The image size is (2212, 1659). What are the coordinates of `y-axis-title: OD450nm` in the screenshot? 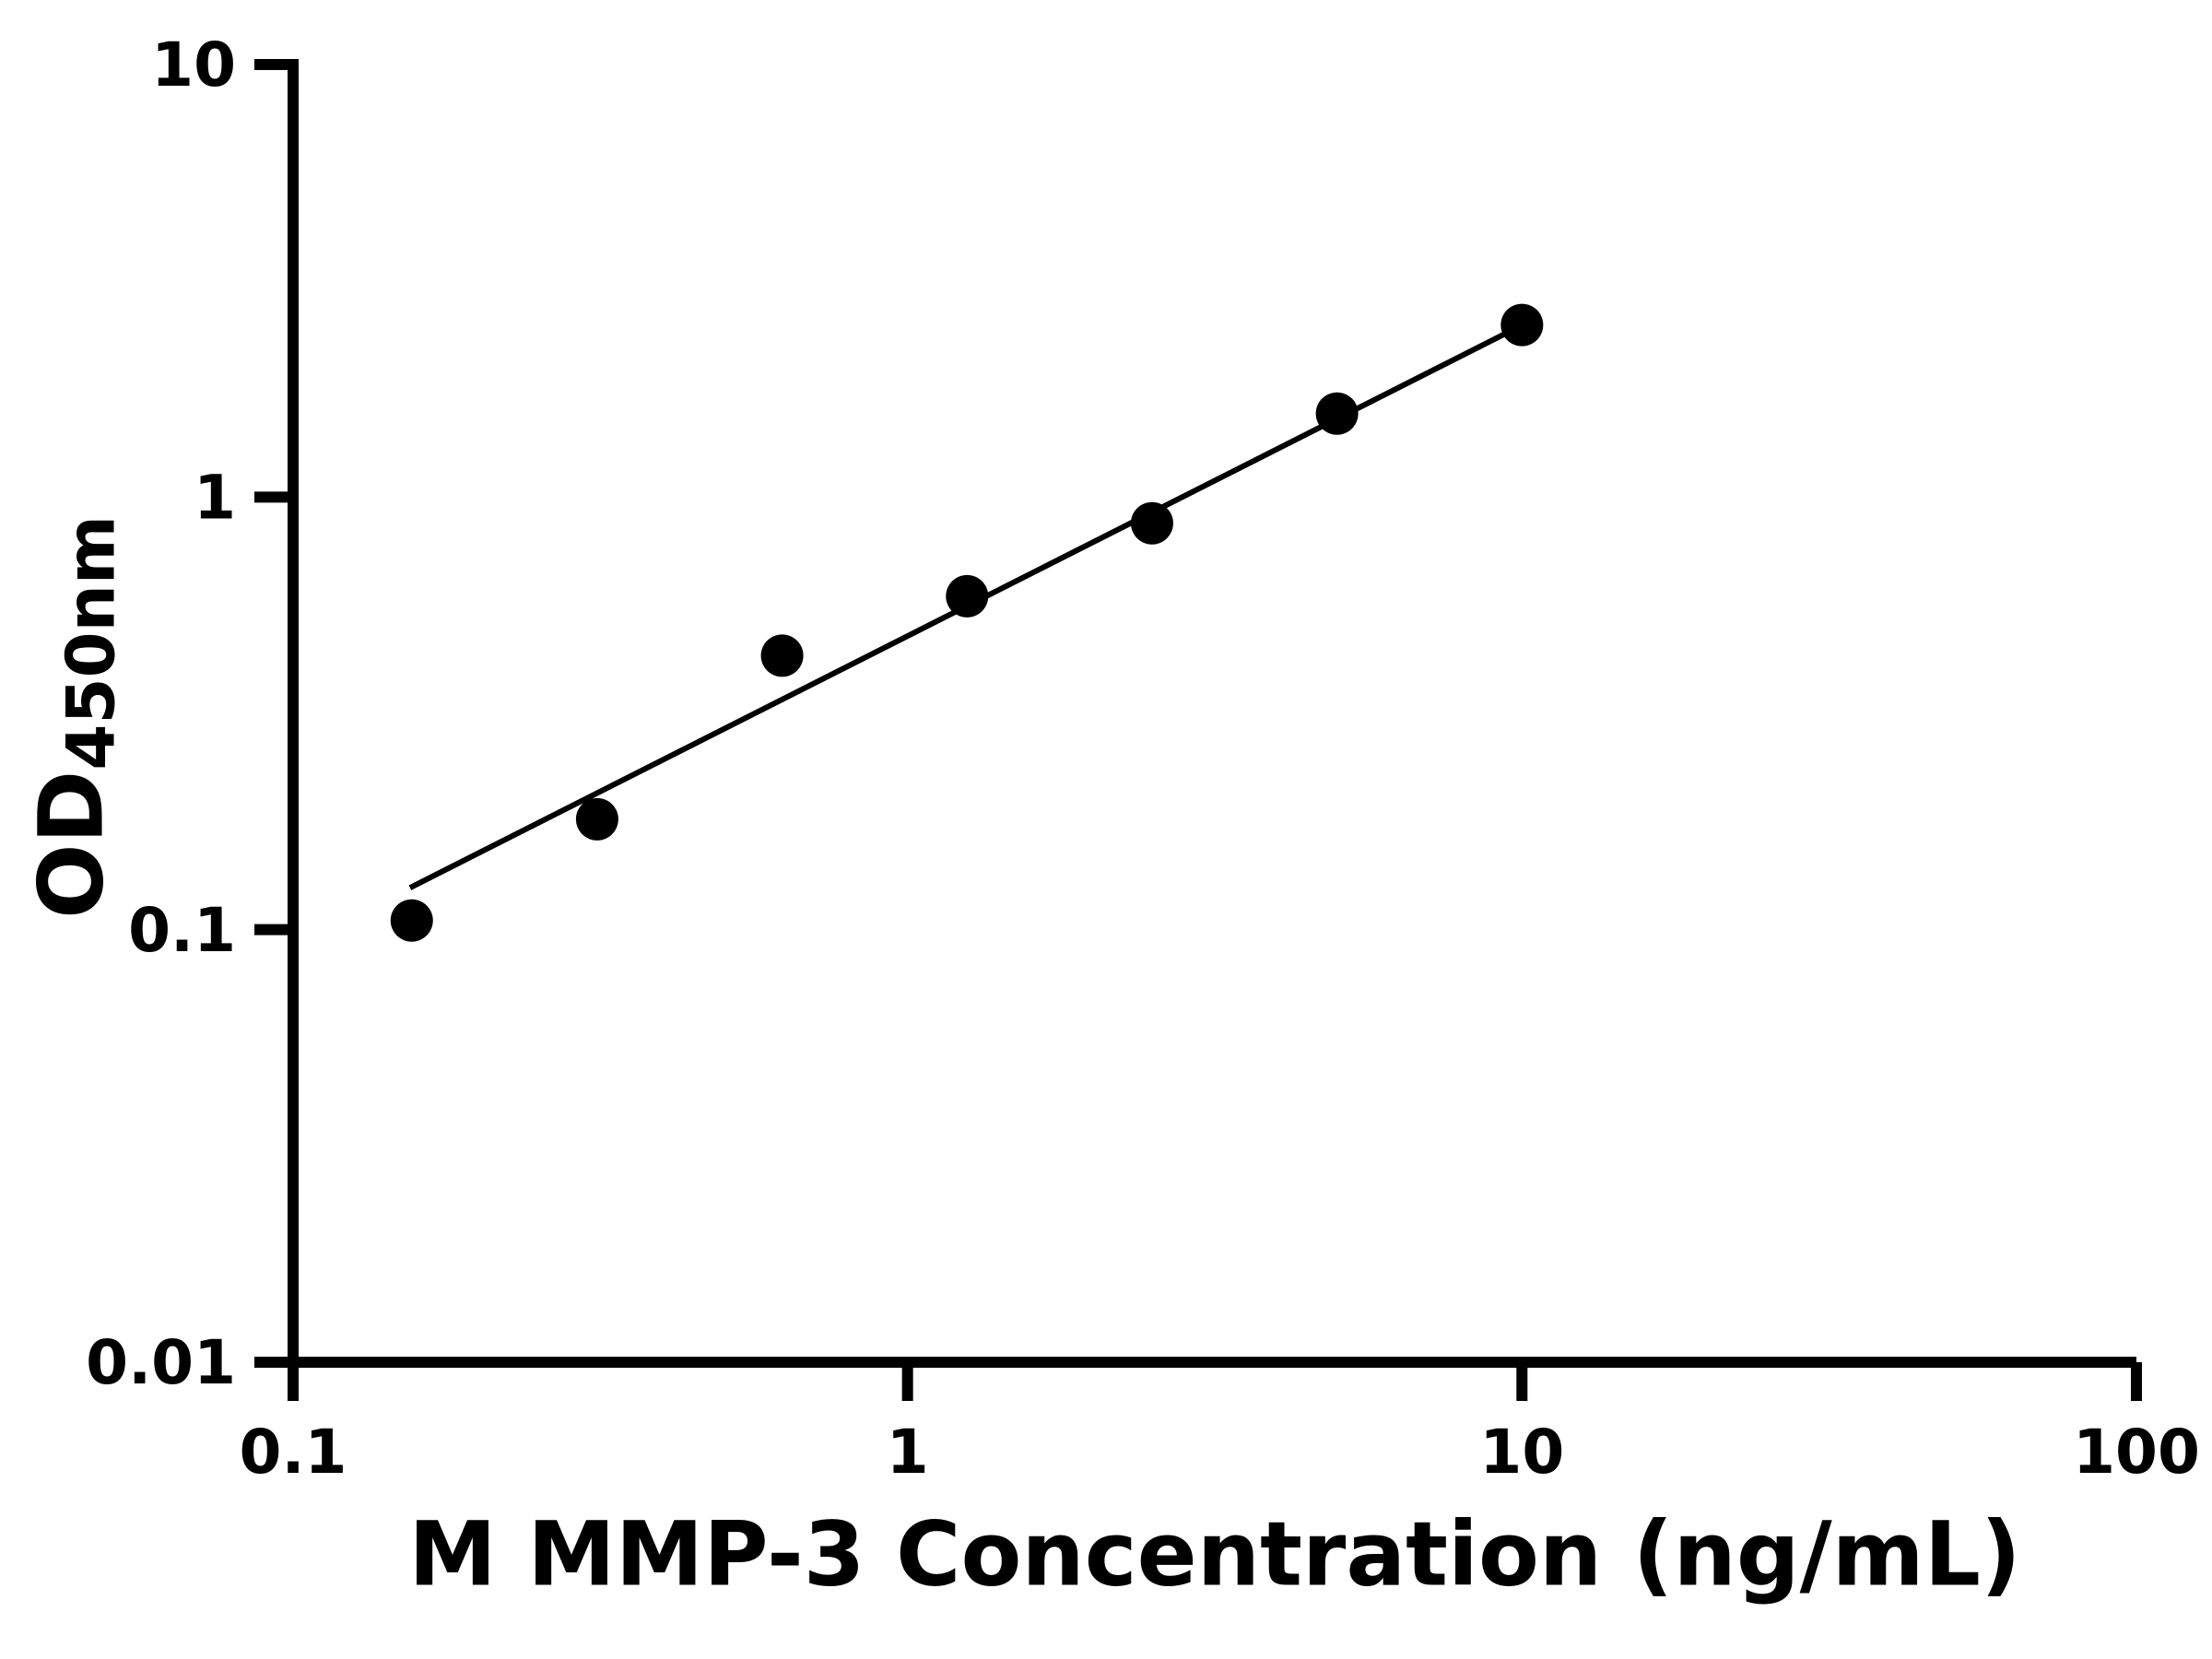 It's located at (74, 717).